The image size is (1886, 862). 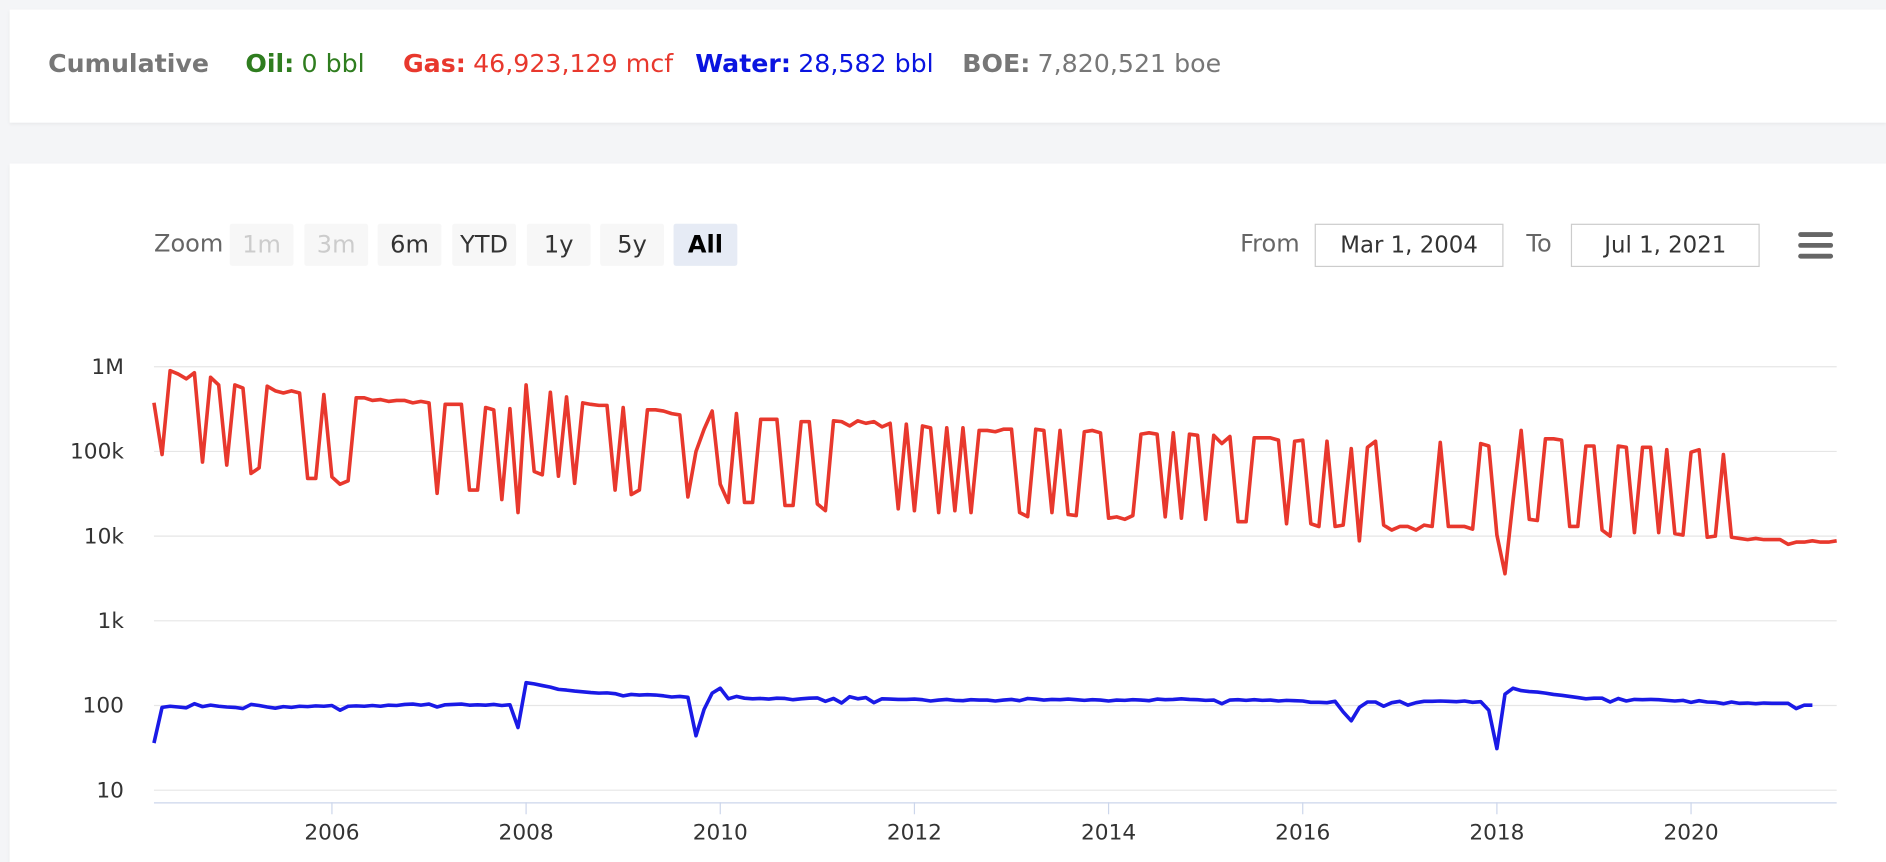 I want to click on y-tick-label: 100k, so click(x=97, y=452).